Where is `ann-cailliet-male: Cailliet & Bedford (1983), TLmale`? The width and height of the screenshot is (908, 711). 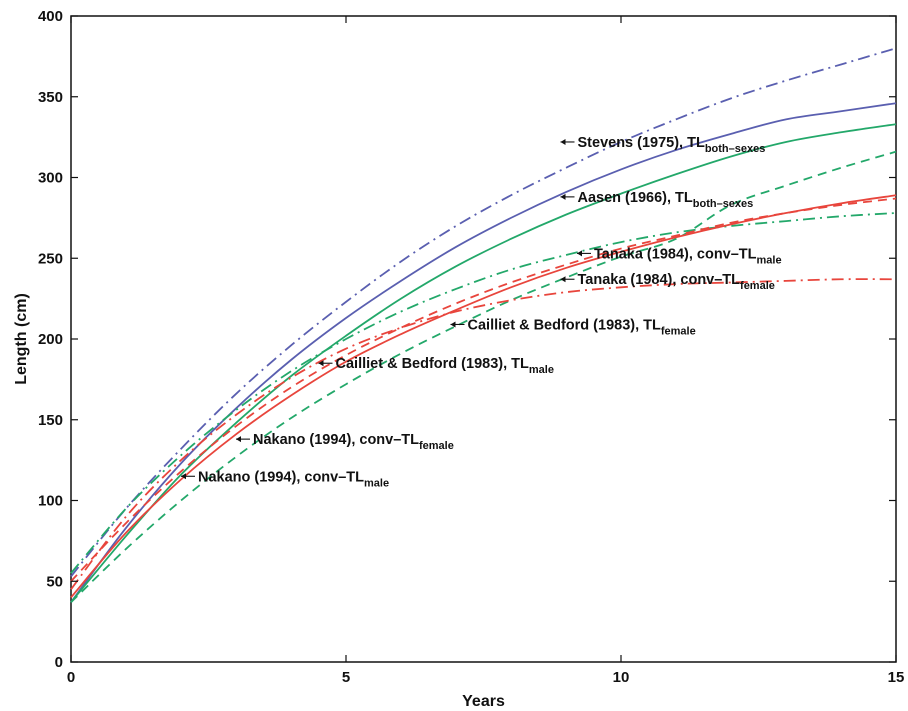
ann-cailliet-male: Cailliet & Bedford (1983), TLmale is located at coordinates (436, 366).